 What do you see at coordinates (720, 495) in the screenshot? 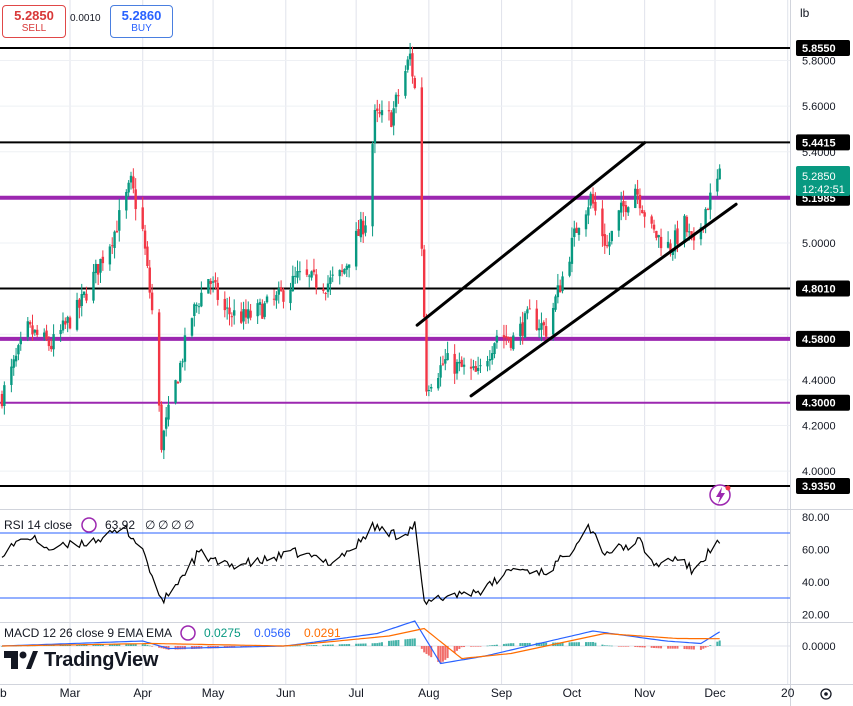
I see `lightning-icon` at bounding box center [720, 495].